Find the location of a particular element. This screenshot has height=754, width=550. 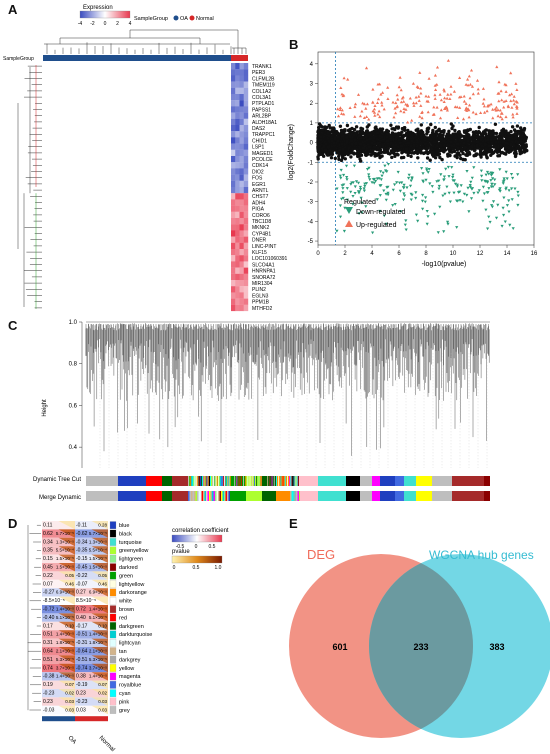

gene-label: ALDH18A1 is located at coordinates (264, 123).